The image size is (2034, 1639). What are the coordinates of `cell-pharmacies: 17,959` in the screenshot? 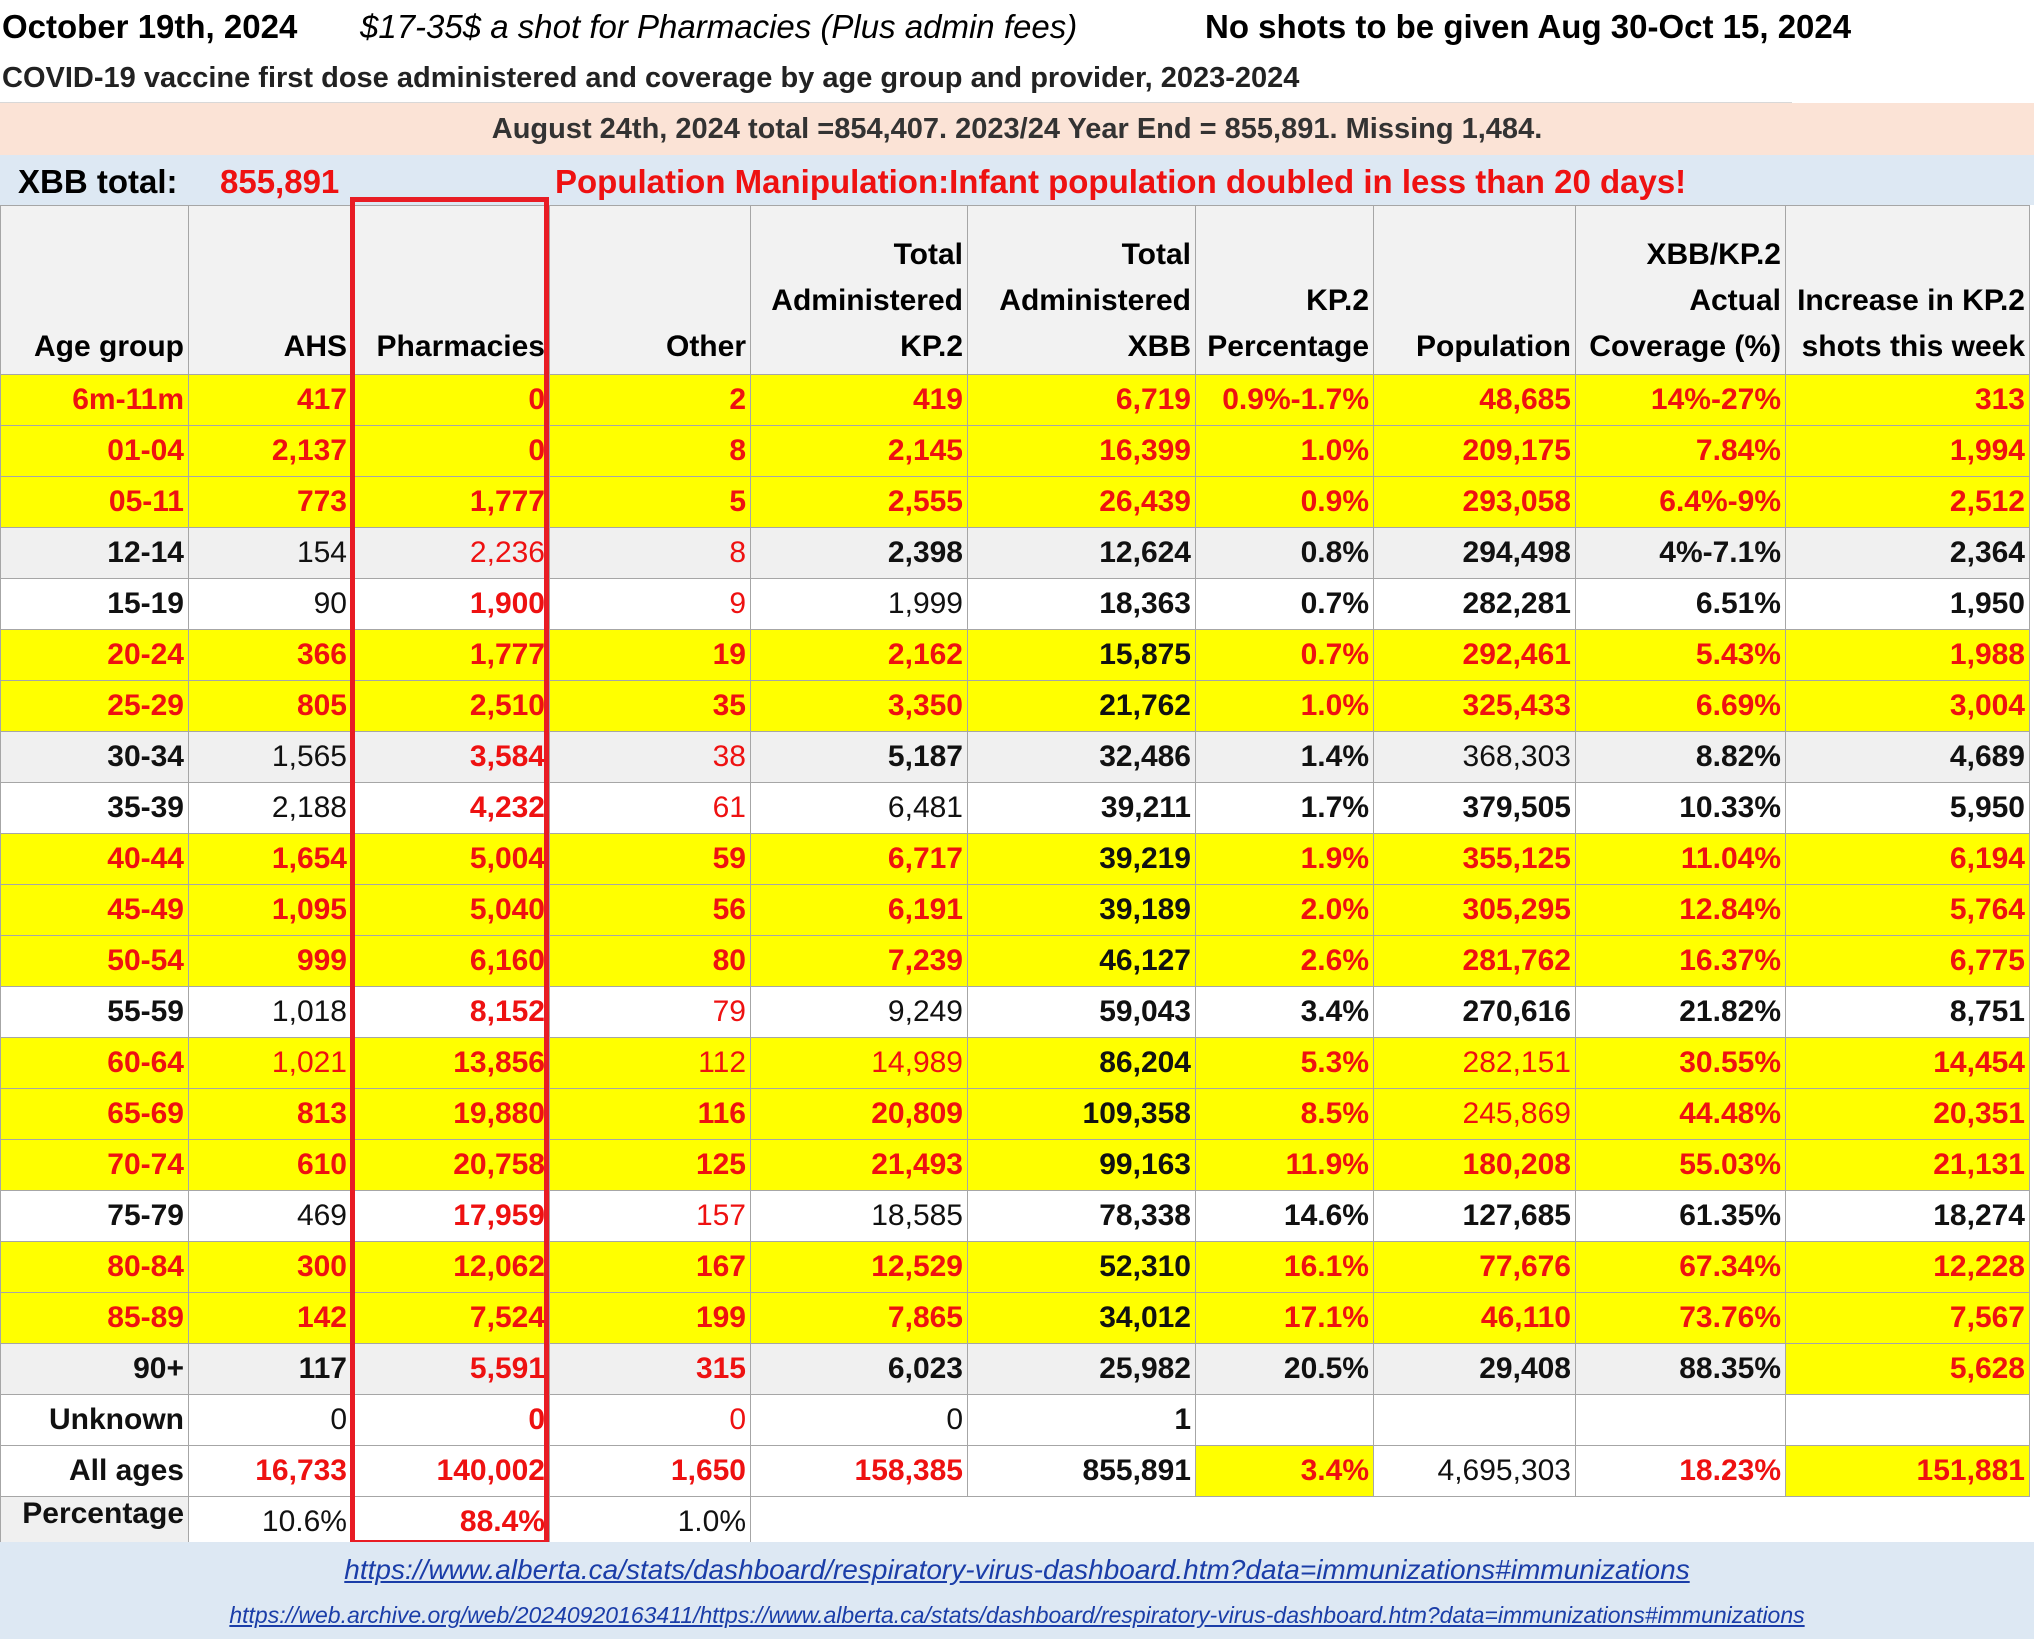 It's located at (450, 1216).